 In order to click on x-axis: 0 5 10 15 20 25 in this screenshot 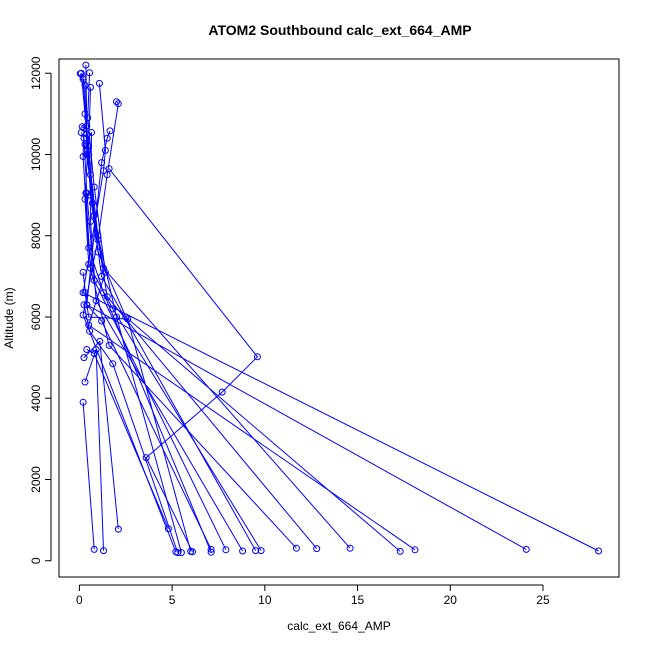, I will do `click(313, 595)`.